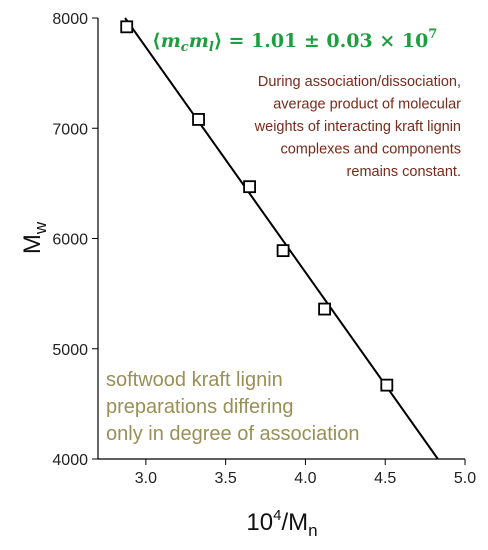 Image resolution: width=488 pixels, height=550 pixels. I want to click on x-tick-label: 5.0, so click(465, 478).